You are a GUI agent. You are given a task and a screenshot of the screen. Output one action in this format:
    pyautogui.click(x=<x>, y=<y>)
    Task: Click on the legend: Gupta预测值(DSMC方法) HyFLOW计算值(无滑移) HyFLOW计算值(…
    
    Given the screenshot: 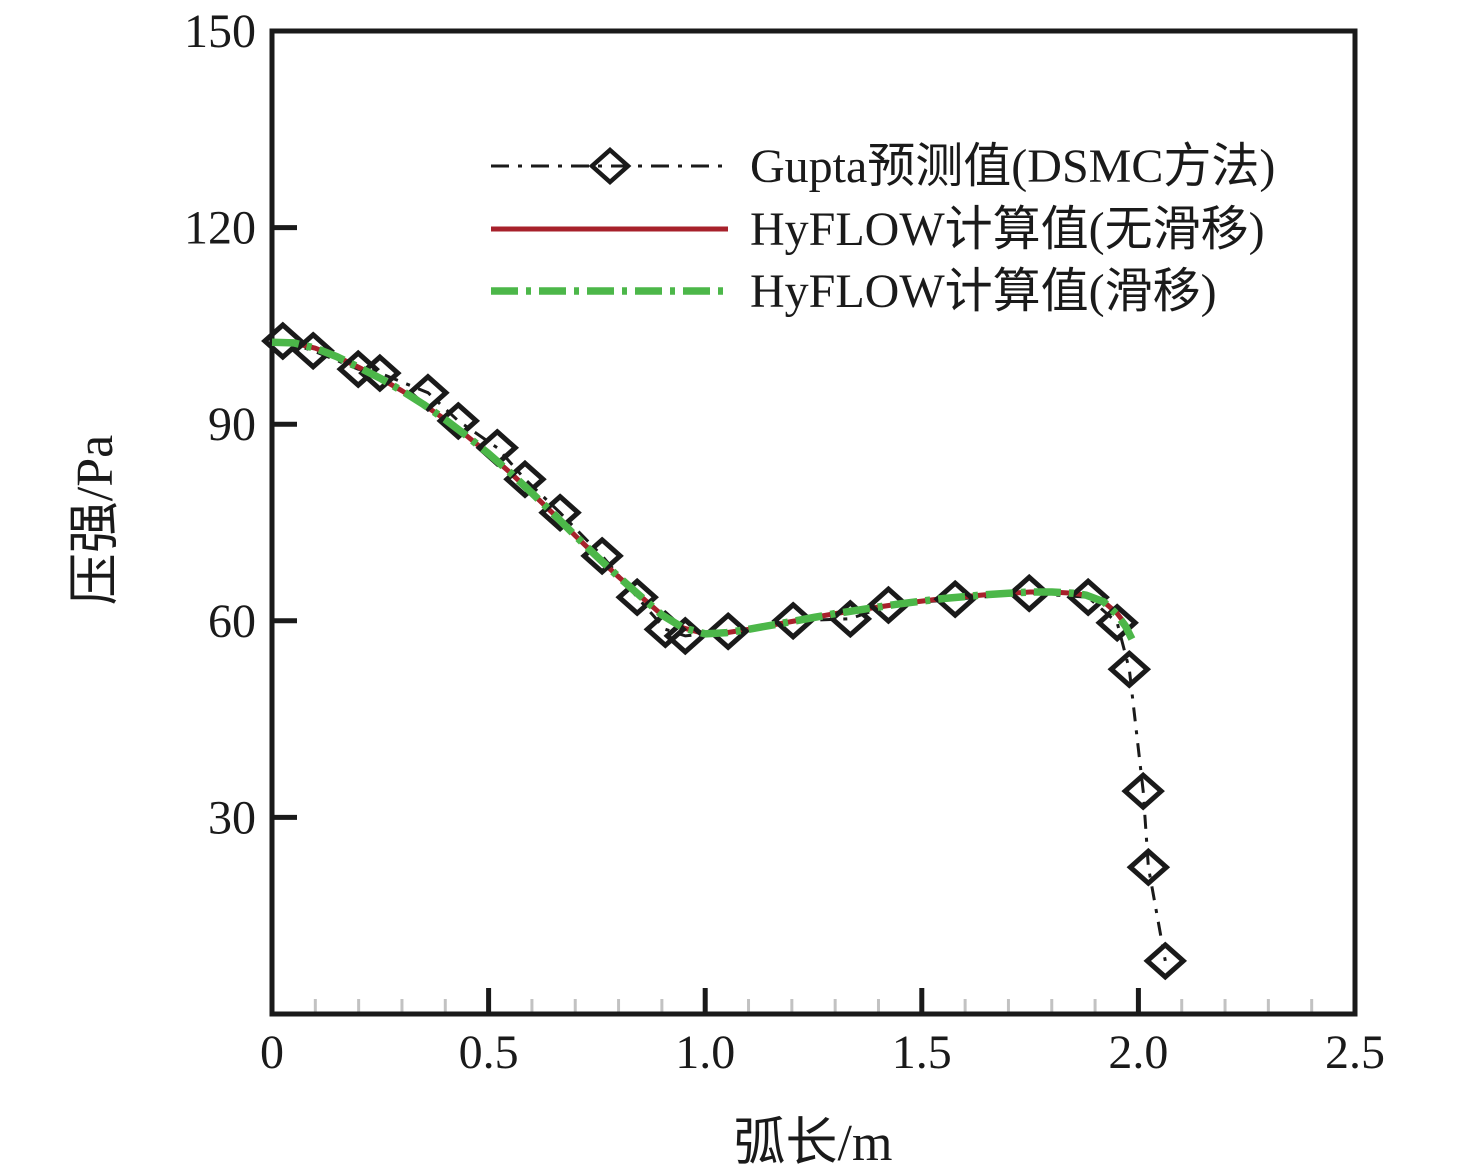 What is the action you would take?
    pyautogui.click(x=883, y=229)
    